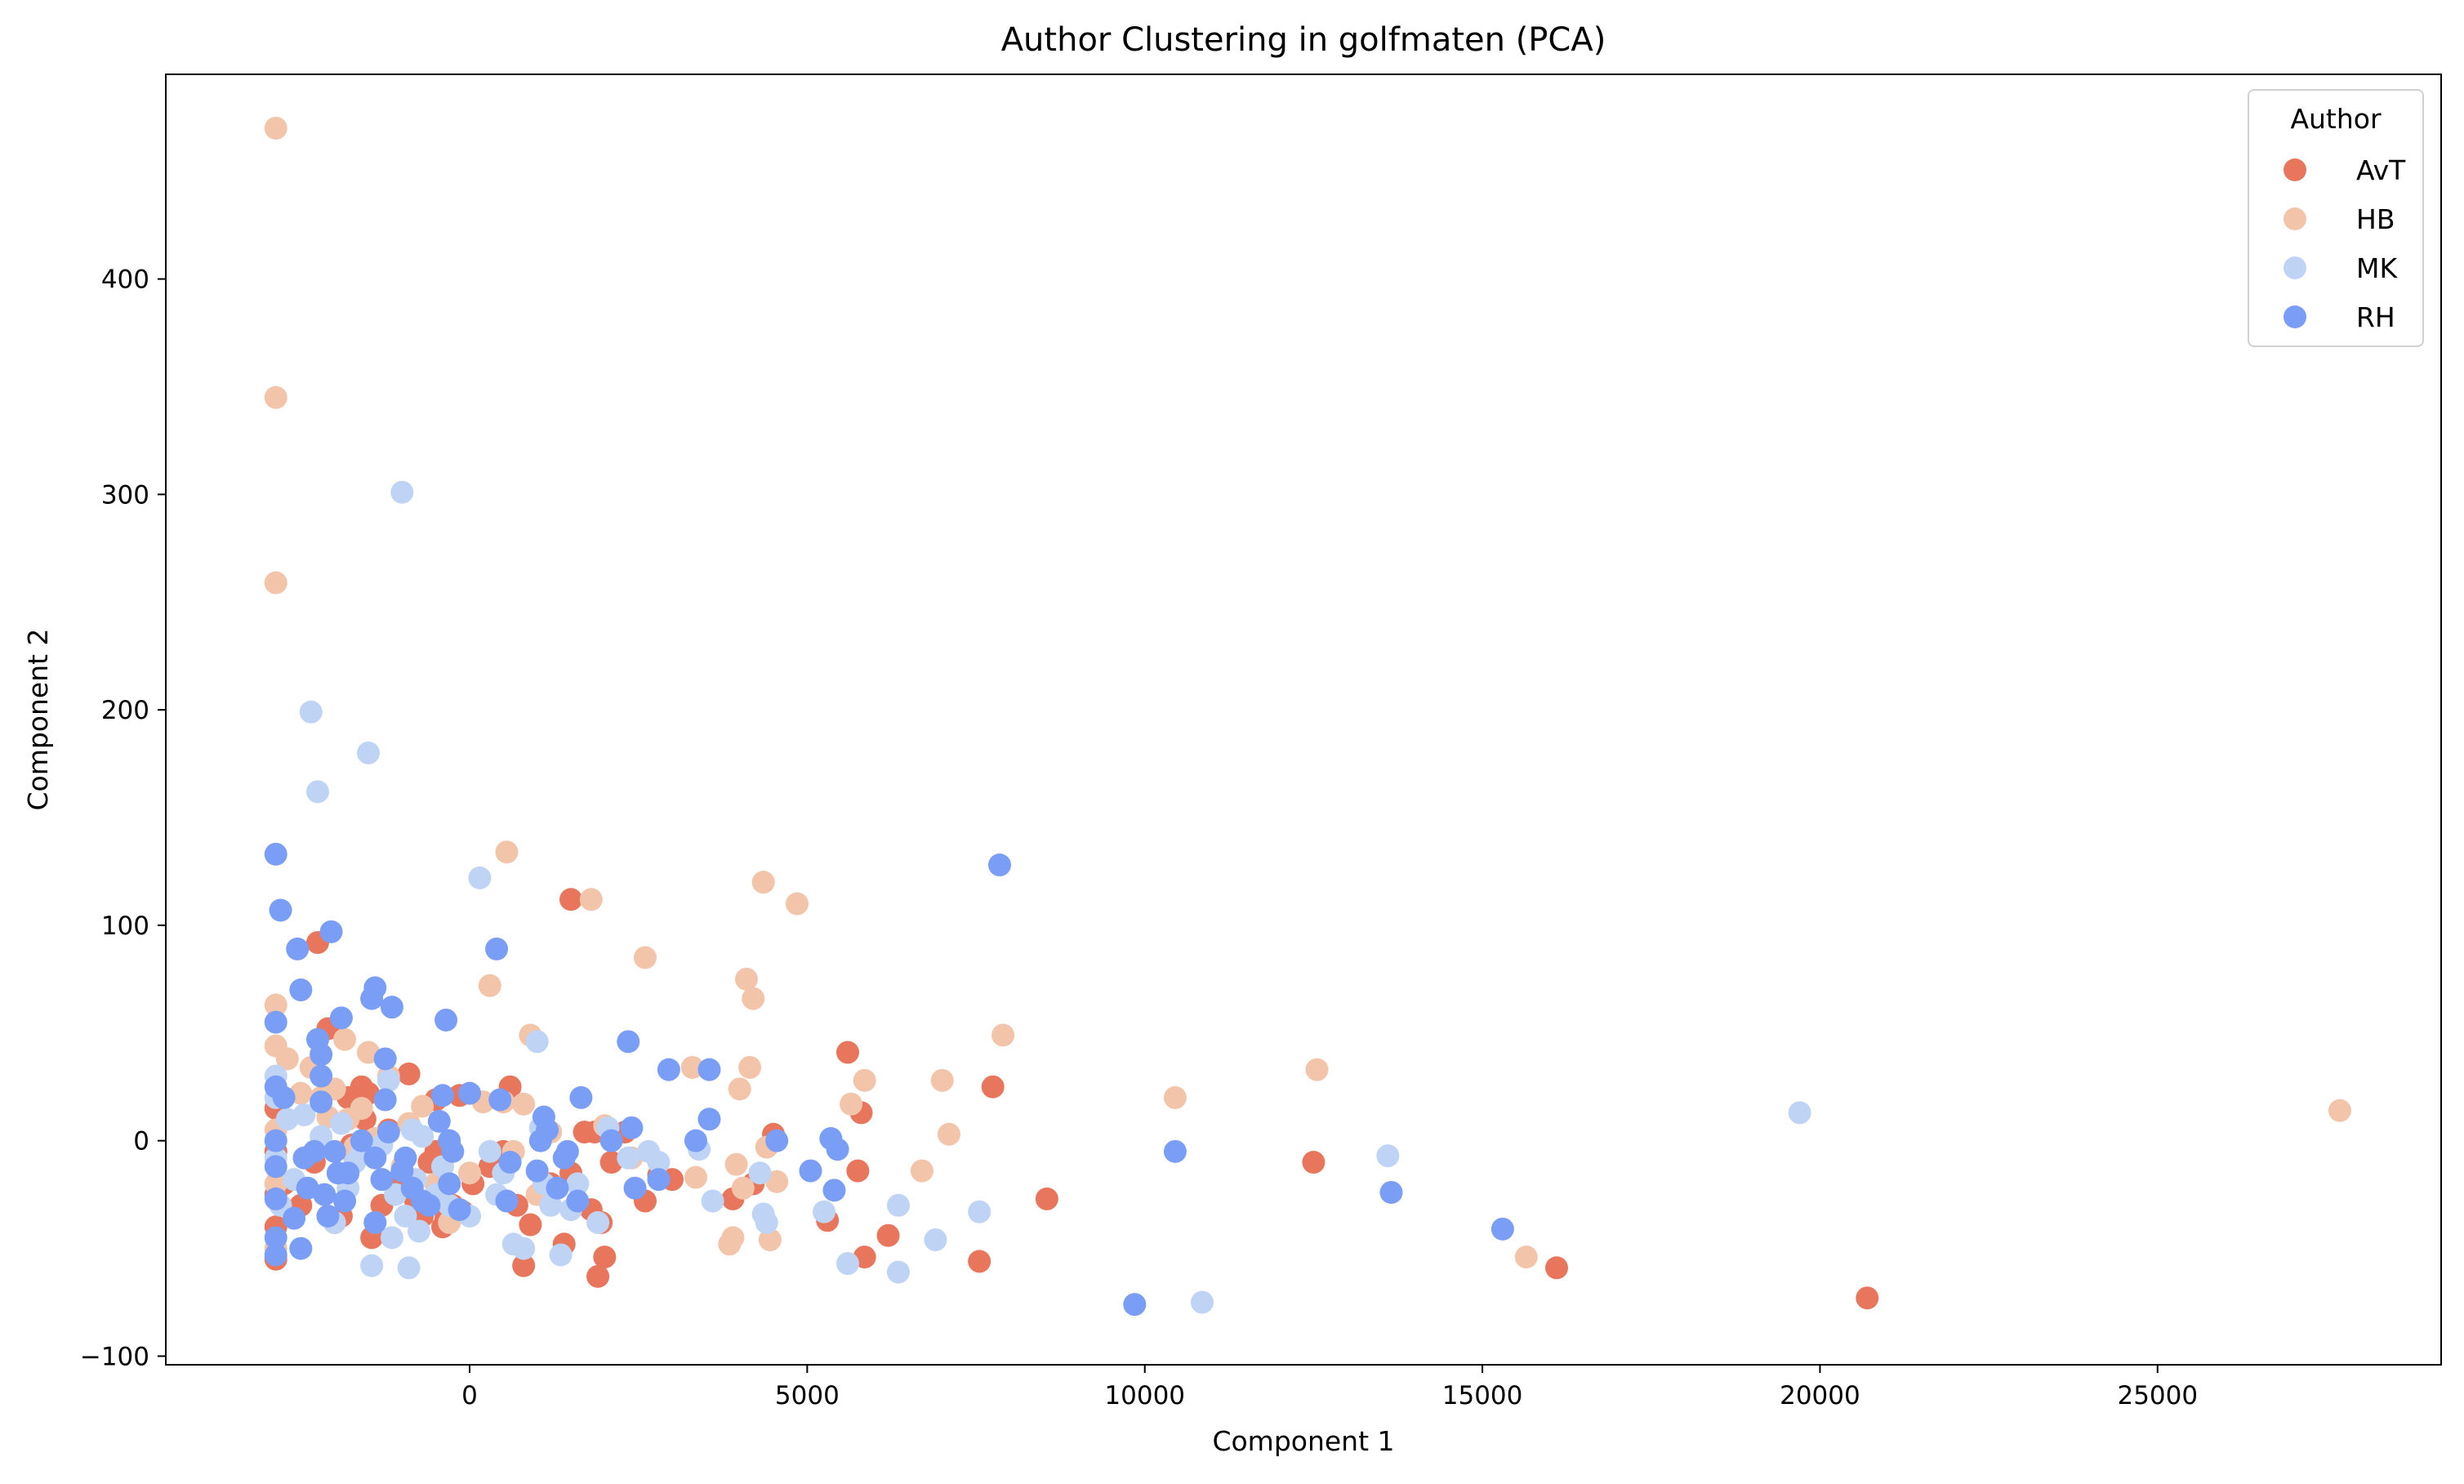 The width and height of the screenshot is (2464, 1484). I want to click on legend-box, so click(2336, 218).